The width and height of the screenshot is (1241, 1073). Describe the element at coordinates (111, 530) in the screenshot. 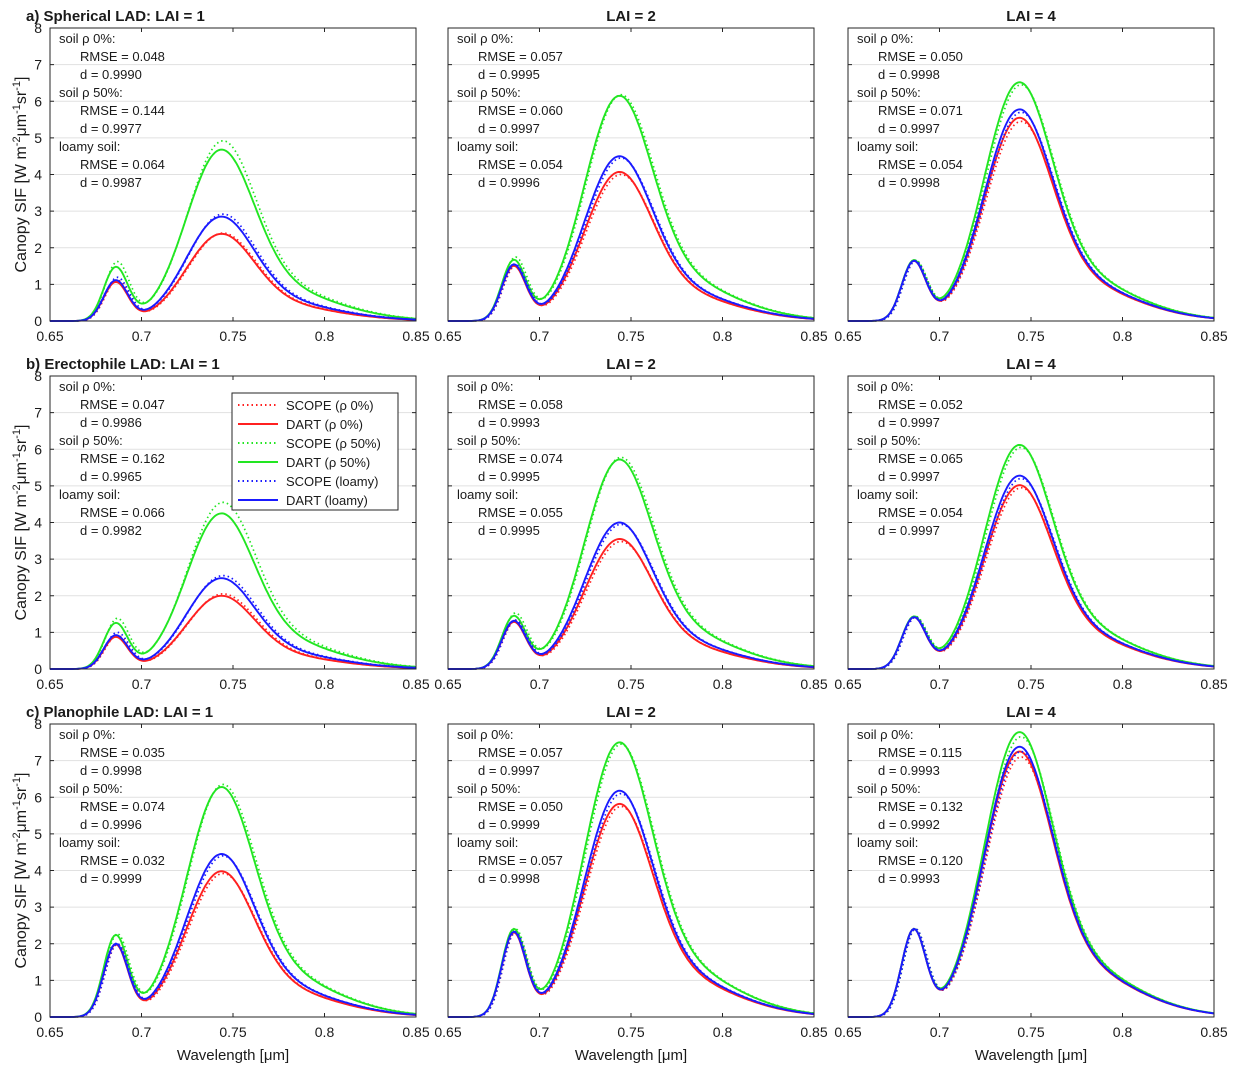

I see `stats-d: d = 0.9982` at that location.